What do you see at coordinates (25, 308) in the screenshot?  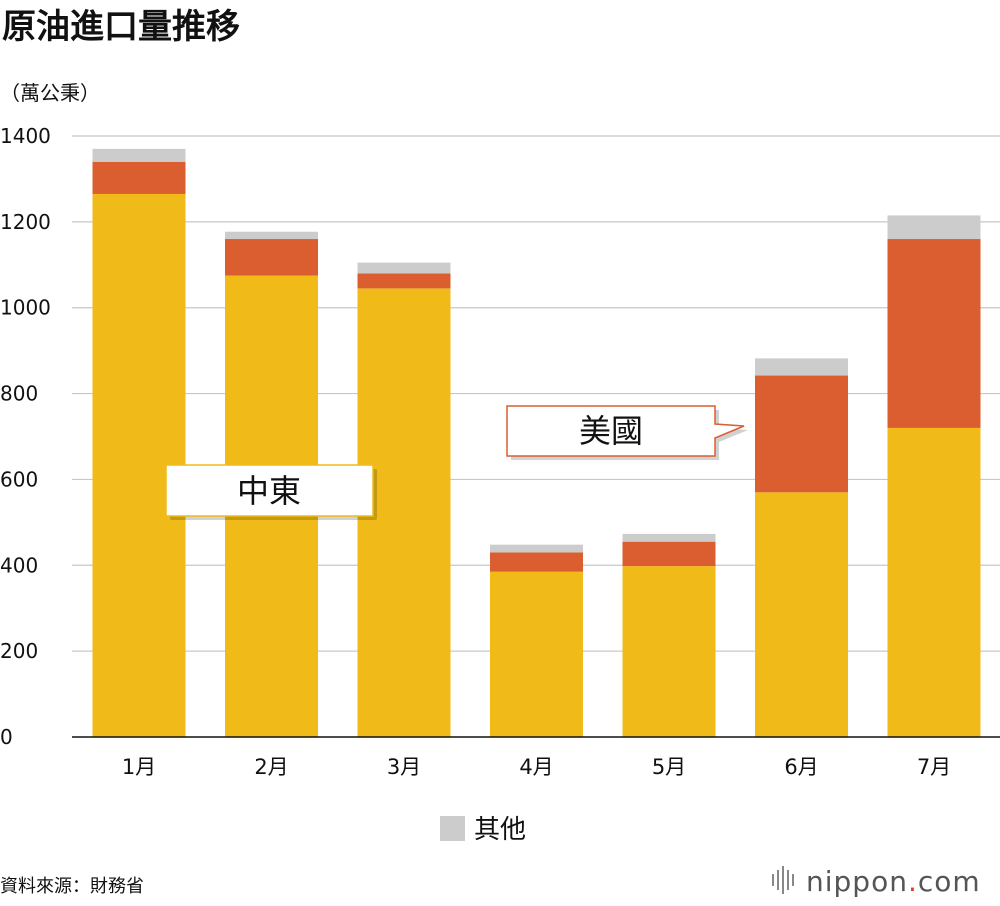 I see `y-tick-label: 1000` at bounding box center [25, 308].